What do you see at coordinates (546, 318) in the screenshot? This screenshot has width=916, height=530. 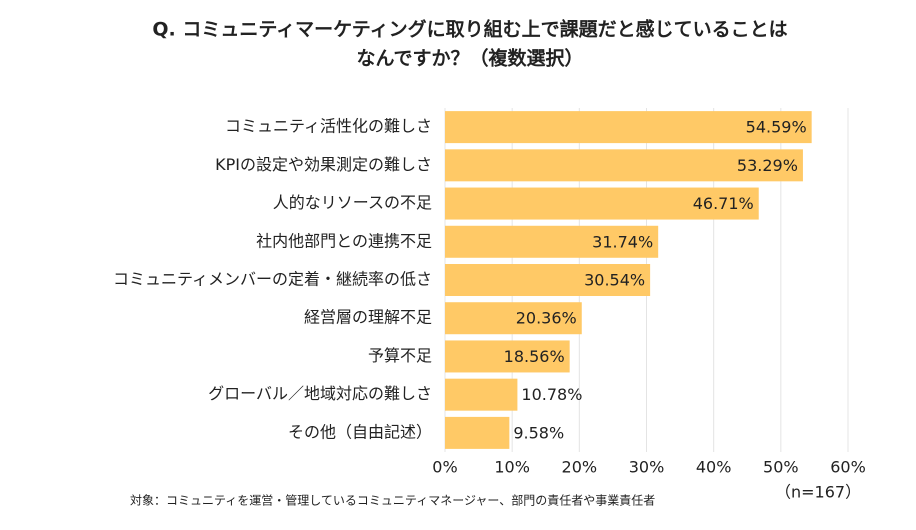 I see `value-label: 20.36%` at bounding box center [546, 318].